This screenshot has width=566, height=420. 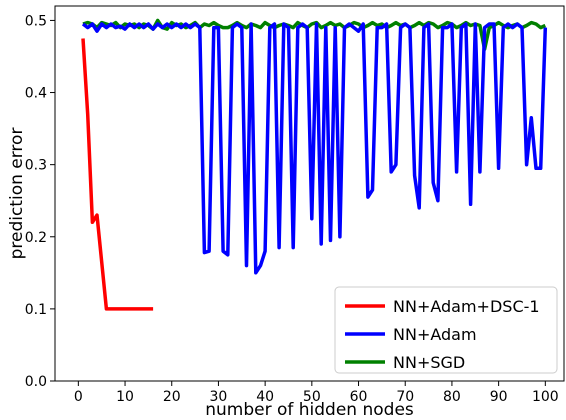 What do you see at coordinates (265, 397) in the screenshot?
I see `x-tick-label: 40` at bounding box center [265, 397].